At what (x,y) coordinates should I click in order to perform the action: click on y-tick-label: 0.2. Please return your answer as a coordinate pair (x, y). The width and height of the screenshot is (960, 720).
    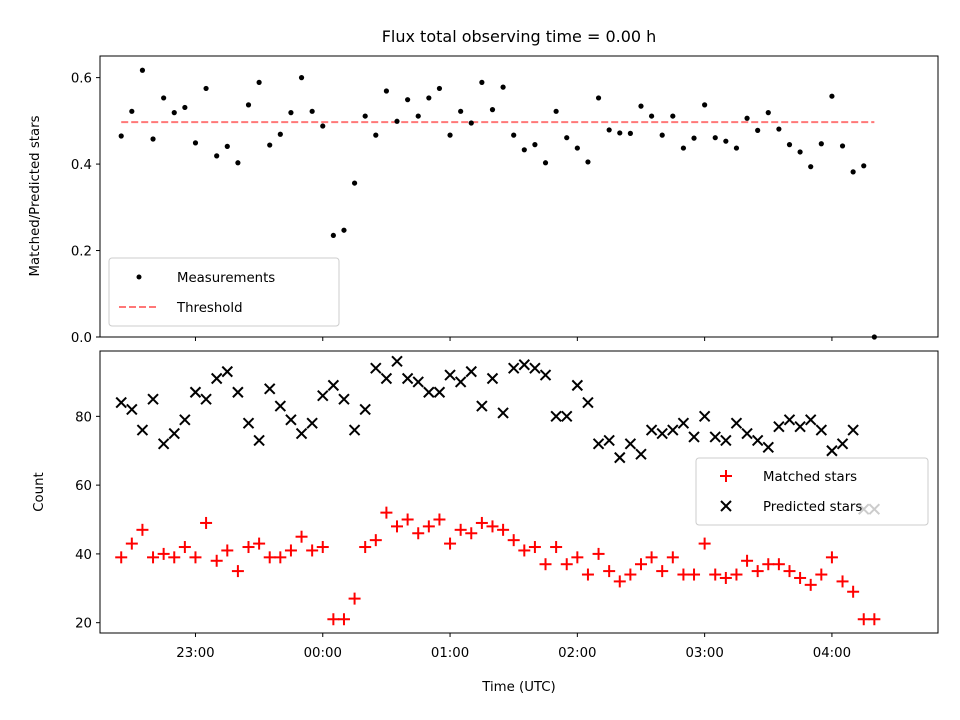
    Looking at the image, I should click on (81, 252).